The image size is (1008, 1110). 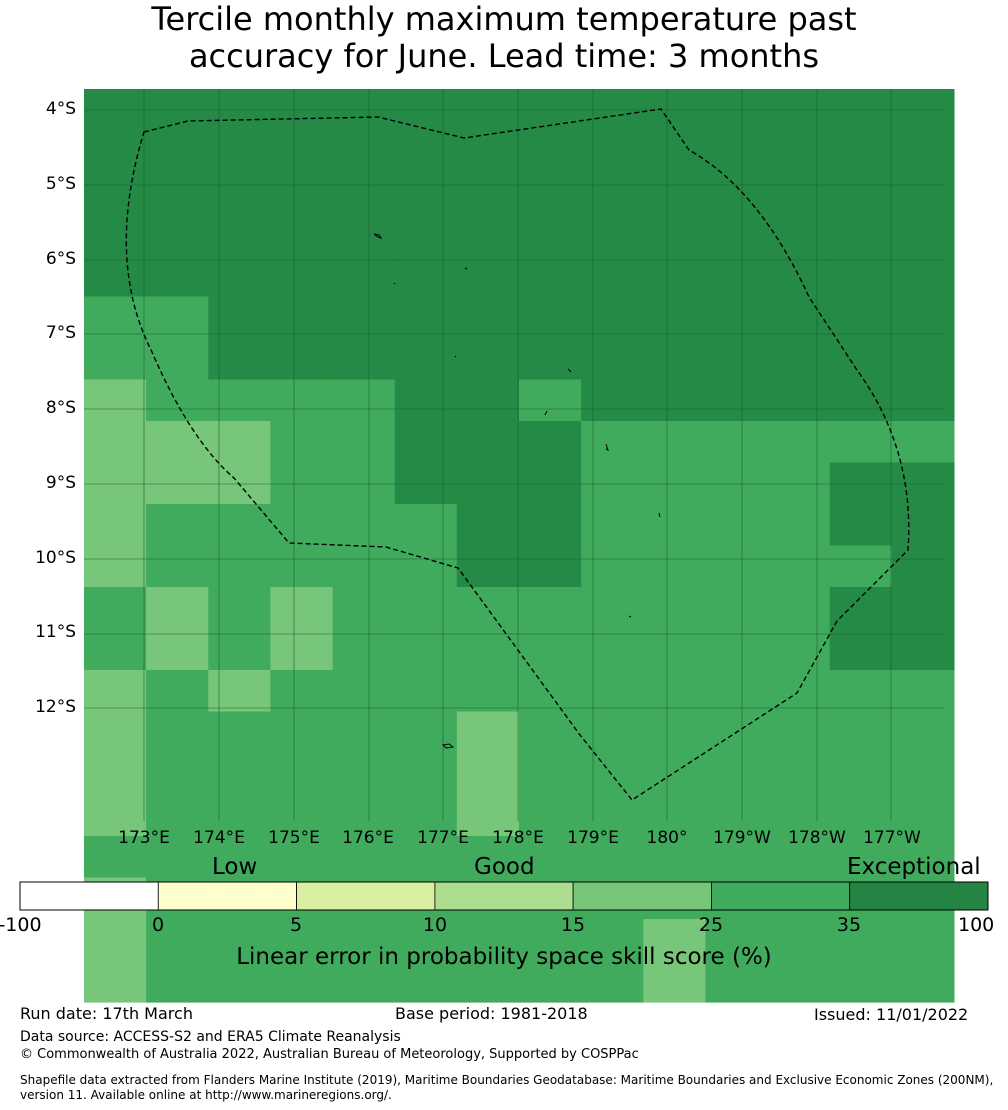 What do you see at coordinates (60, 109) in the screenshot?
I see `lat-label-4s: 4°S` at bounding box center [60, 109].